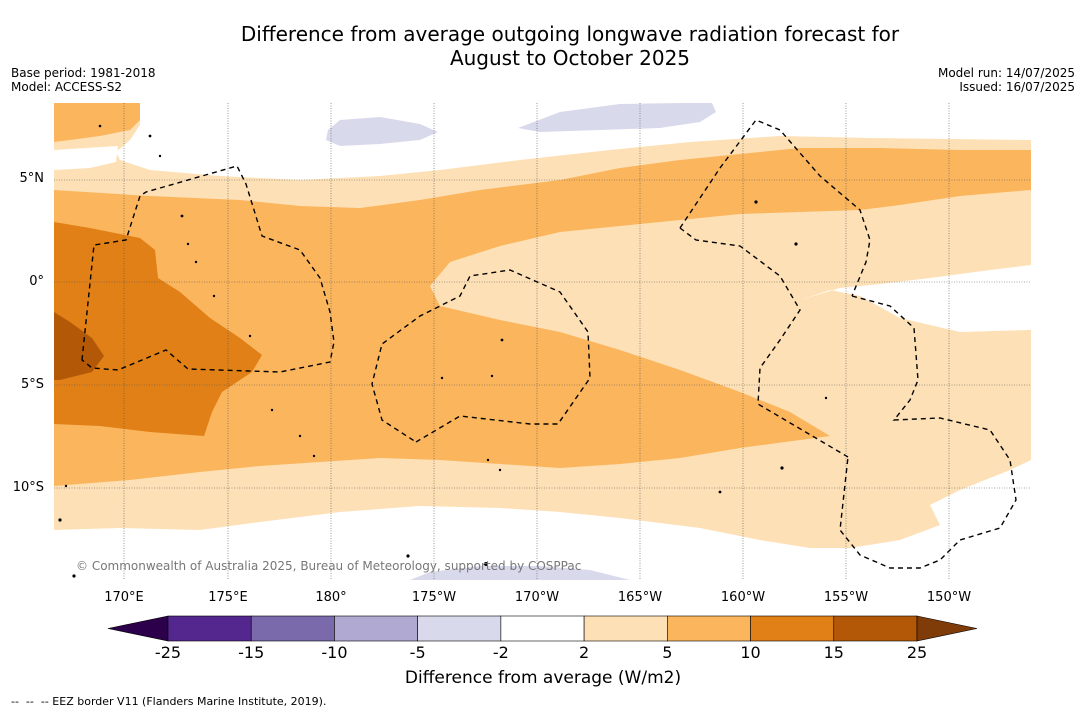 This screenshot has width=1085, height=713. Describe the element at coordinates (775, 208) in the screenshot. I see `eez-border-line-islands-top` at that location.